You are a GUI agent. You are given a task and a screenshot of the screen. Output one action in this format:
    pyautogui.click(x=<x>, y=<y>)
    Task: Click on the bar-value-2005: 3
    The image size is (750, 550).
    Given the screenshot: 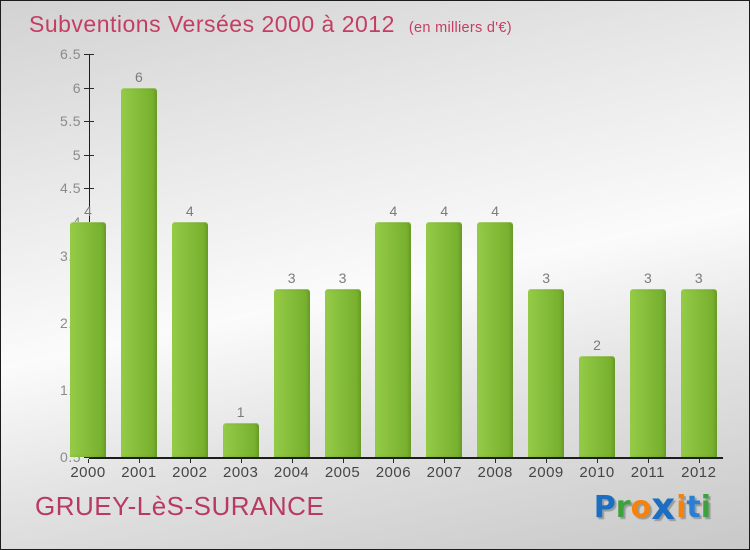 What is the action you would take?
    pyautogui.click(x=342, y=278)
    